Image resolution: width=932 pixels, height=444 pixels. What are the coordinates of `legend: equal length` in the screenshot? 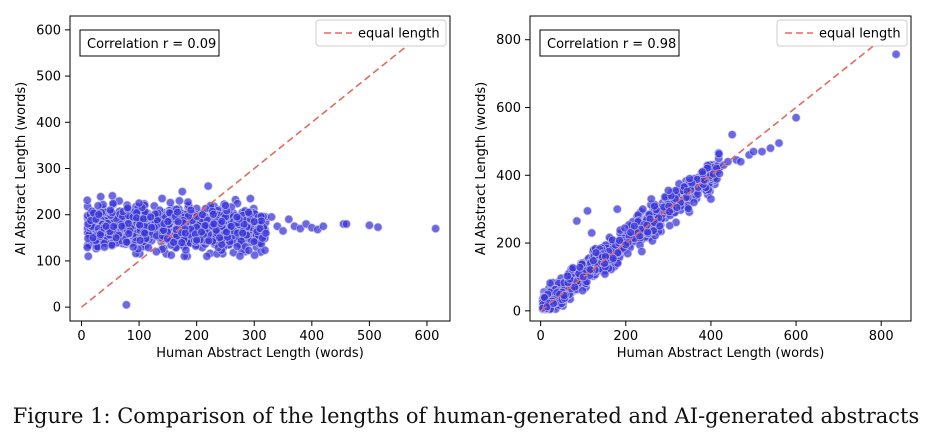 It's located at (381, 33).